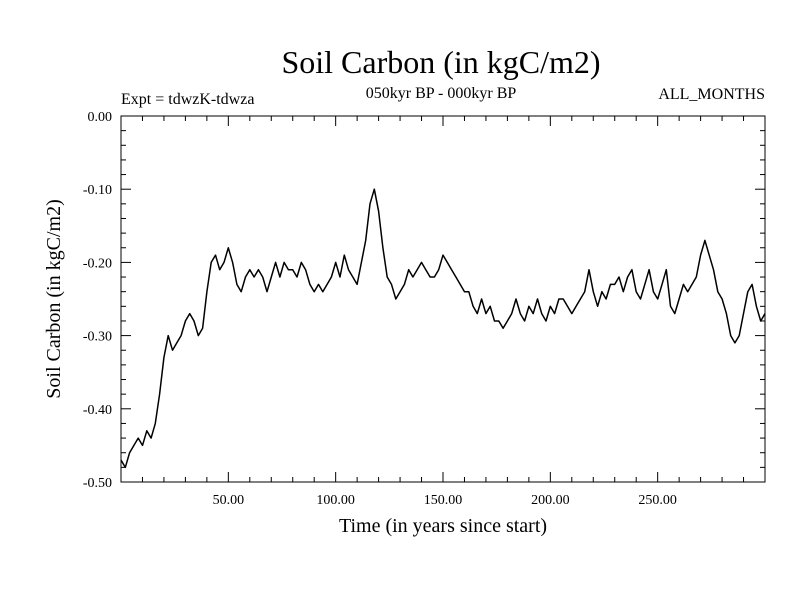  Describe the element at coordinates (440, 62) in the screenshot. I see `chart-title: Soil Carbon (in kgC/m2)` at that location.